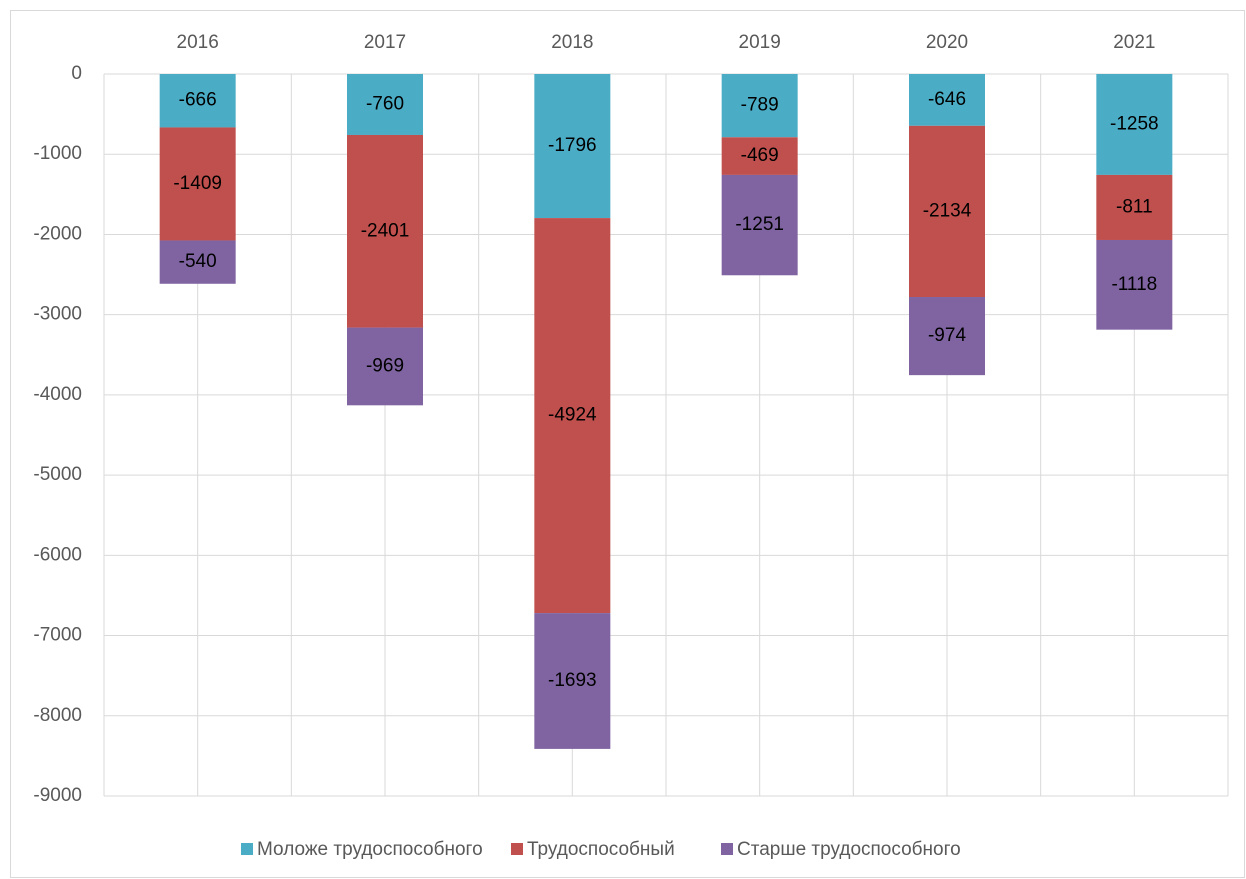 The width and height of the screenshot is (1246, 879). I want to click on data-label: -2134, so click(947, 210).